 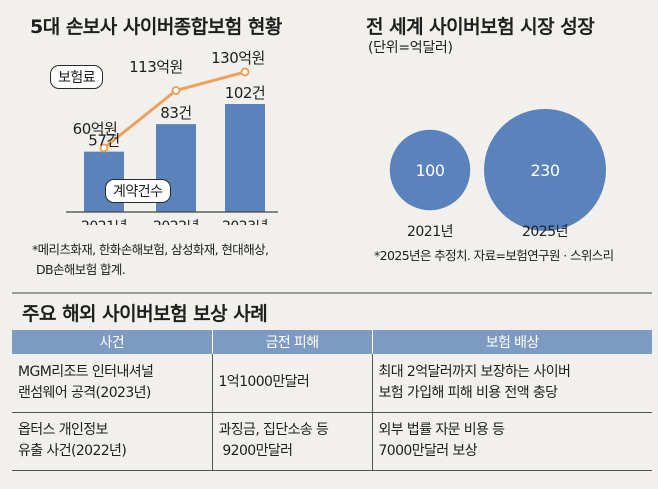 What do you see at coordinates (410, 48) in the screenshot?
I see `right-chart-unit: (단위=억달러)` at bounding box center [410, 48].